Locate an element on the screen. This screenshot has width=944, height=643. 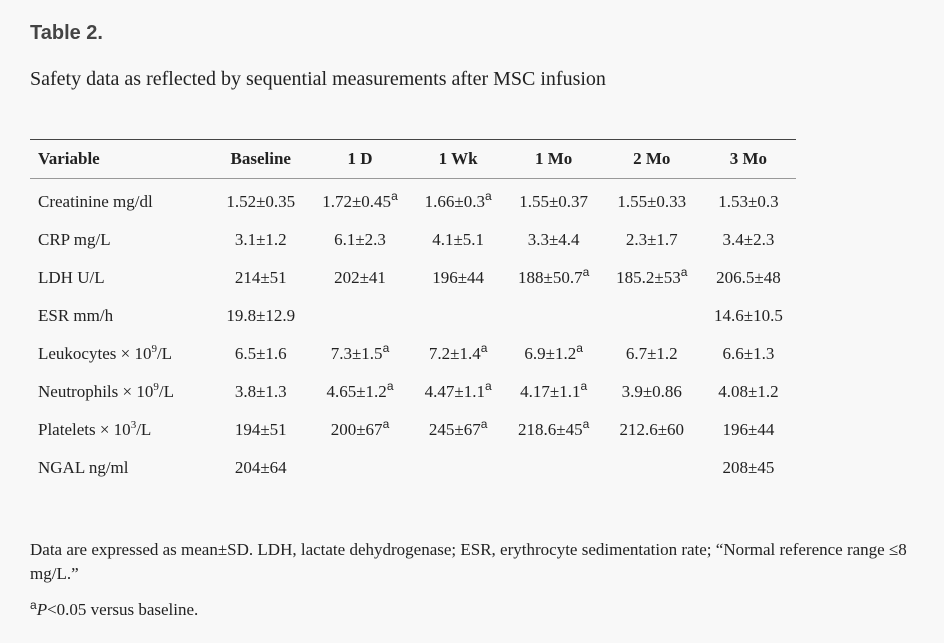
cell-value: 196±44 is located at coordinates (458, 277).